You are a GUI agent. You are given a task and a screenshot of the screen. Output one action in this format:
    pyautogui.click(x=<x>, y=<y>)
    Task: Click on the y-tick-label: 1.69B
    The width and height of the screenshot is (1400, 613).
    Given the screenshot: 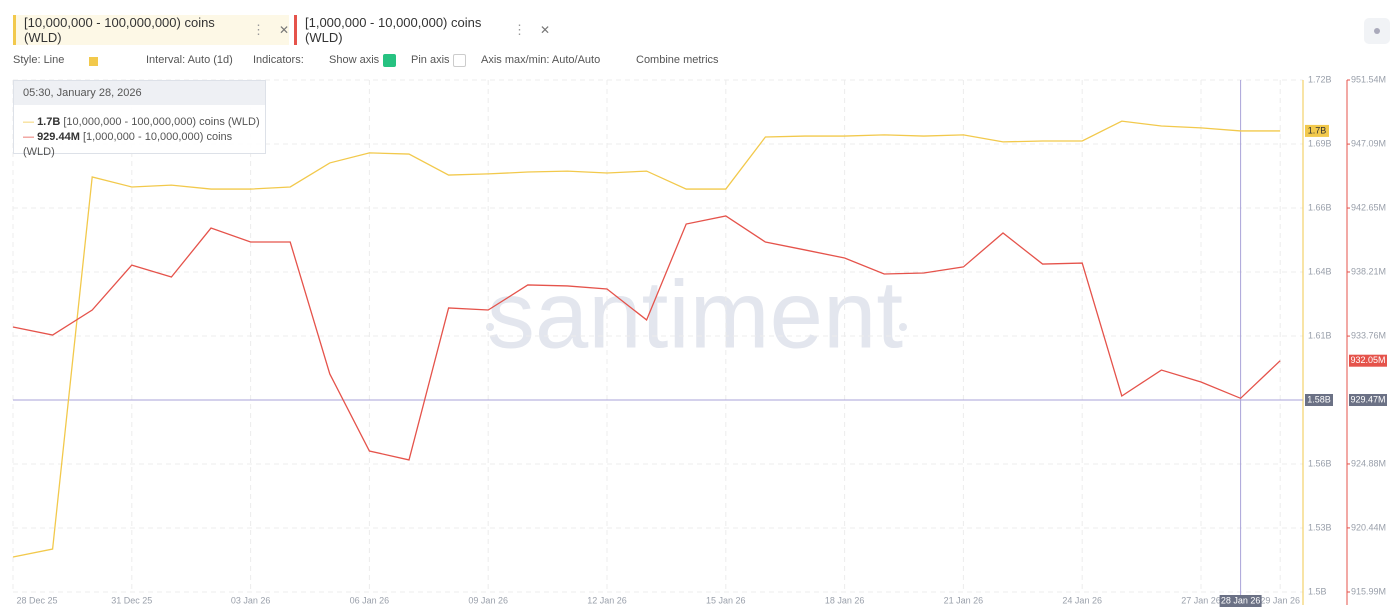 What is the action you would take?
    pyautogui.click(x=1320, y=143)
    